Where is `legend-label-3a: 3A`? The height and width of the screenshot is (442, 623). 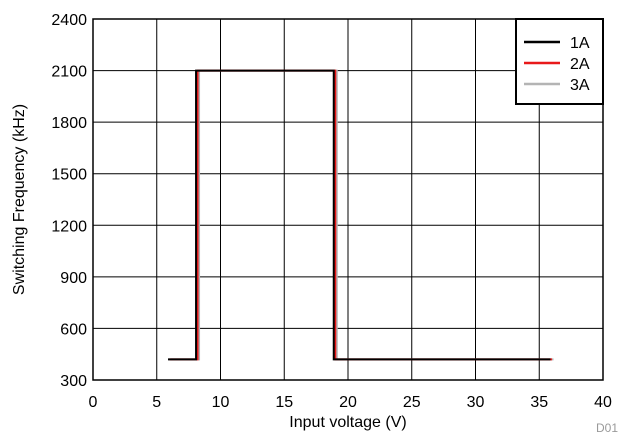 legend-label-3a: 3A is located at coordinates (580, 85).